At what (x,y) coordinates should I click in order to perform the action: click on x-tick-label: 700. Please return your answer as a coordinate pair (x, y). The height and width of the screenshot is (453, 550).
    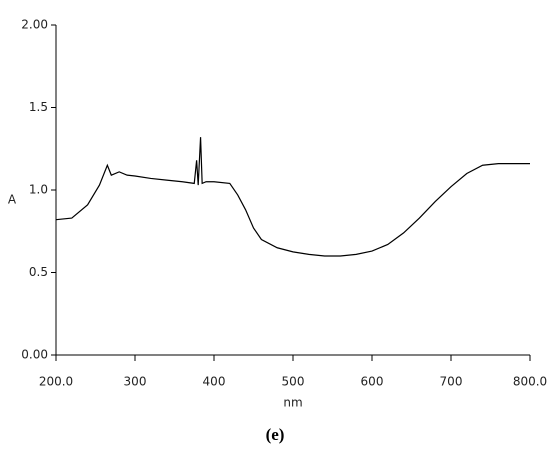
    Looking at the image, I should click on (451, 382).